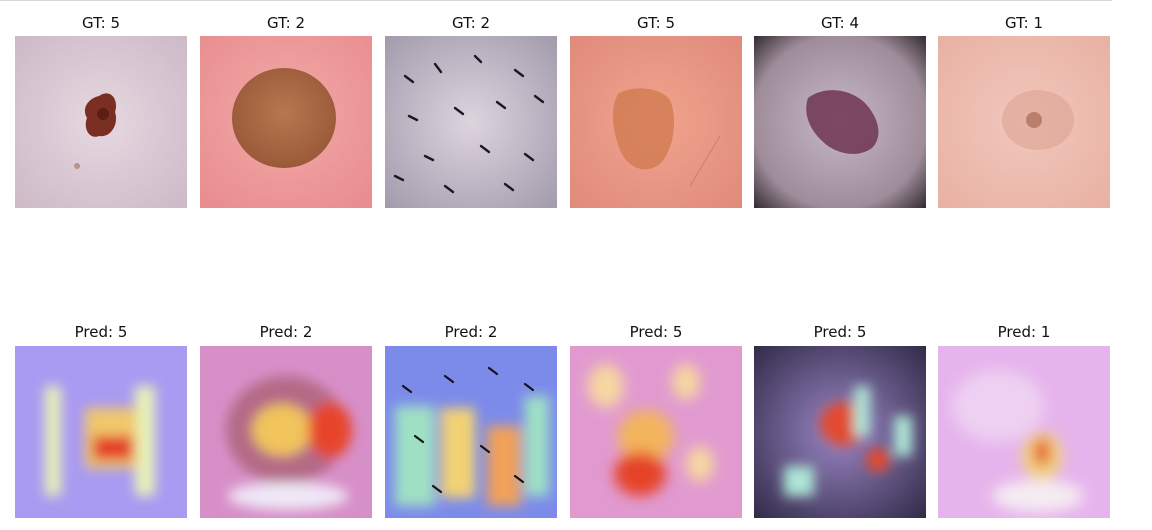 The width and height of the screenshot is (1152, 530). Describe the element at coordinates (471, 332) in the screenshot. I see `pred-title-3: Pred: 2` at that location.